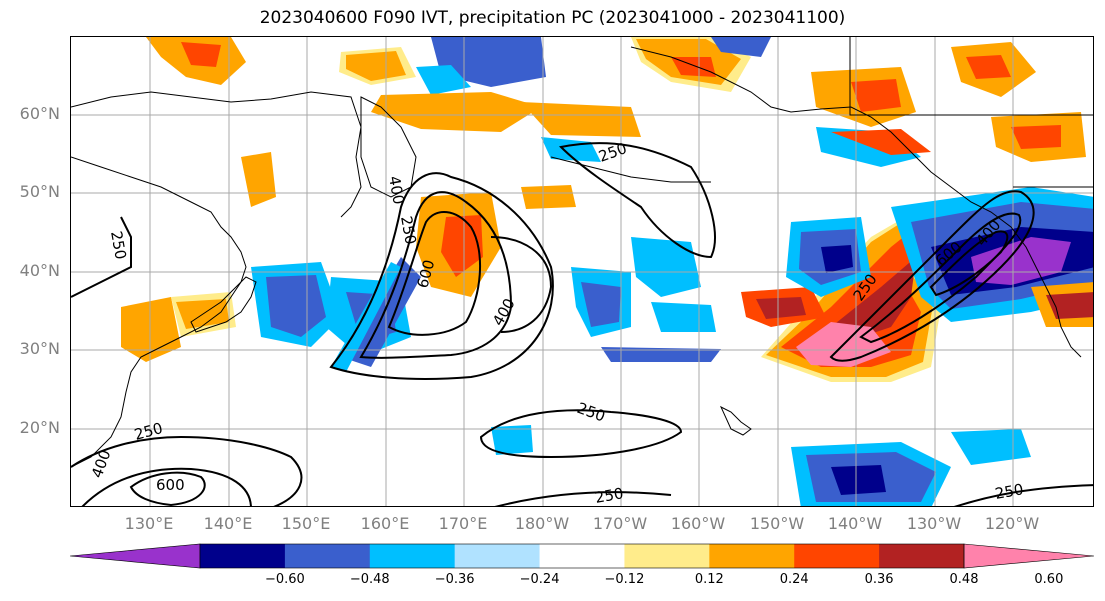 The width and height of the screenshot is (1105, 601). I want to click on coast-asia, so click(159, 312).